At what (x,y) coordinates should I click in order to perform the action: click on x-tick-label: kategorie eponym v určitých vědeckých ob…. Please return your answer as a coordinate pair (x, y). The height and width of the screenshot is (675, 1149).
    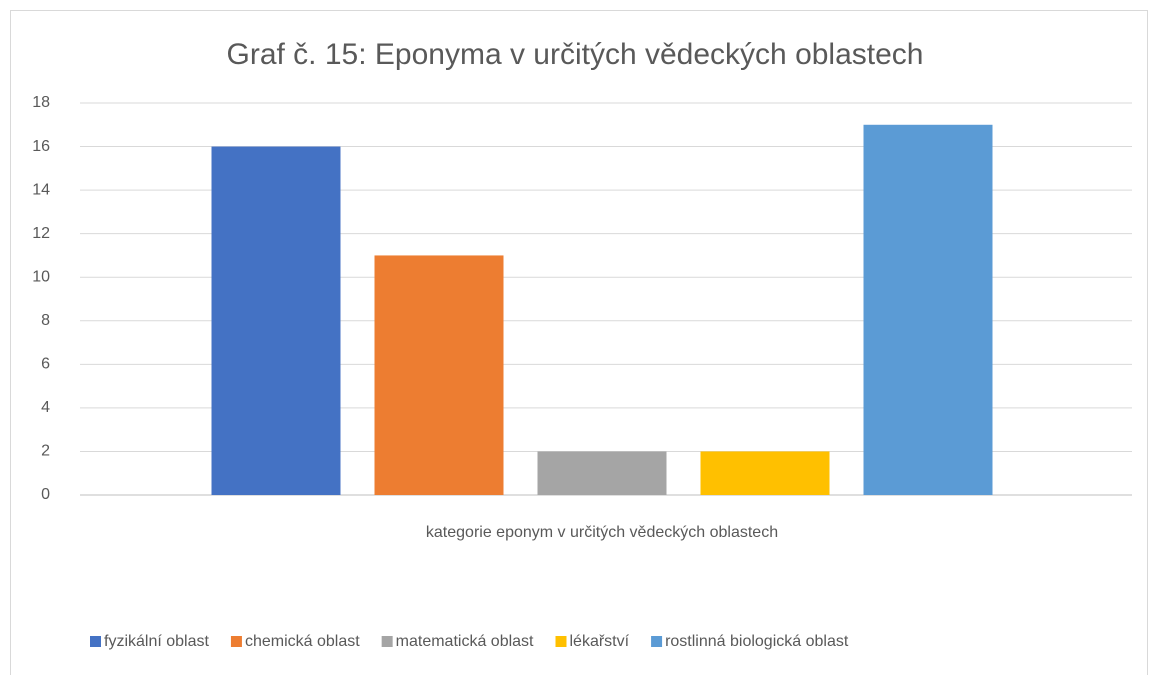
    Looking at the image, I should click on (602, 532).